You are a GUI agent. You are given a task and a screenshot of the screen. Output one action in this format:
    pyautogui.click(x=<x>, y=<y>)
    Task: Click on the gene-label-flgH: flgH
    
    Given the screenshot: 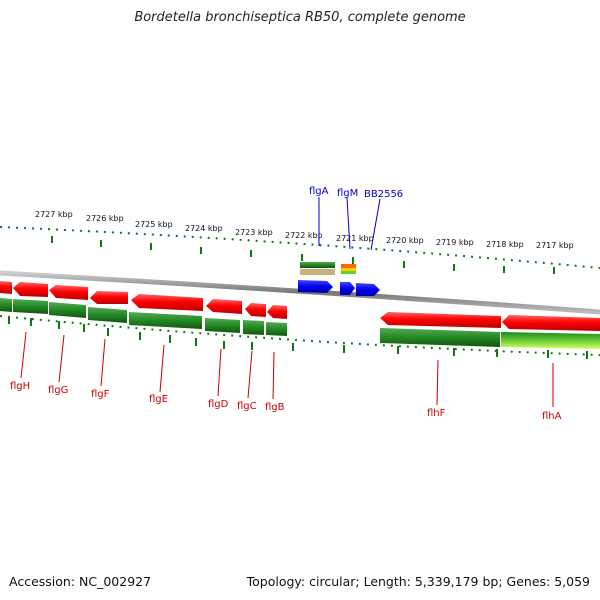 What is the action you would take?
    pyautogui.click(x=20, y=386)
    